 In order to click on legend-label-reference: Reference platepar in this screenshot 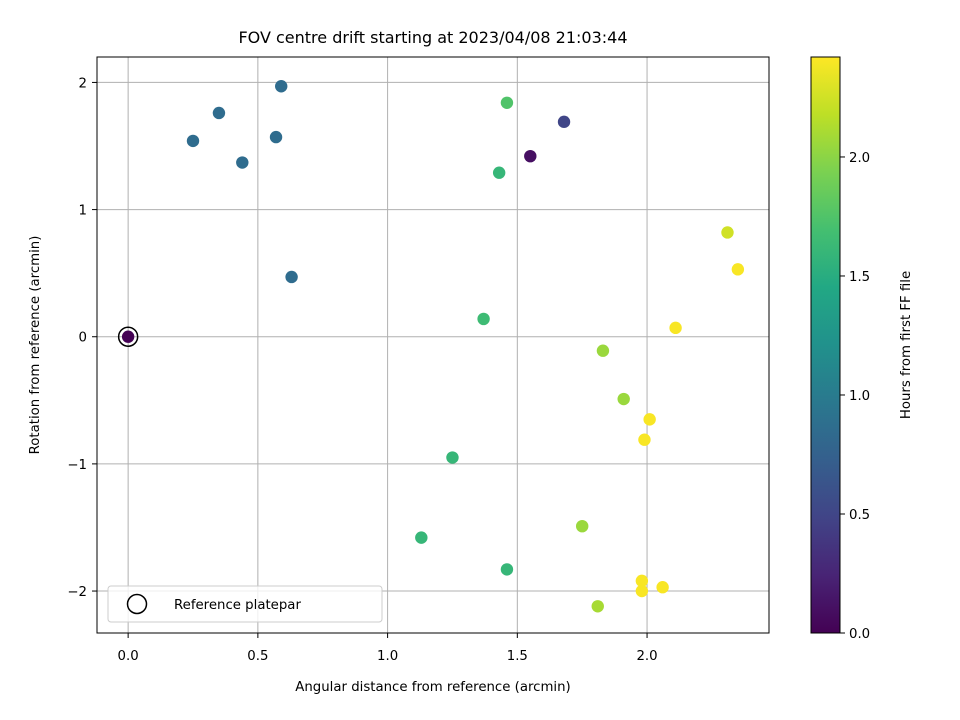, I will do `click(237, 605)`.